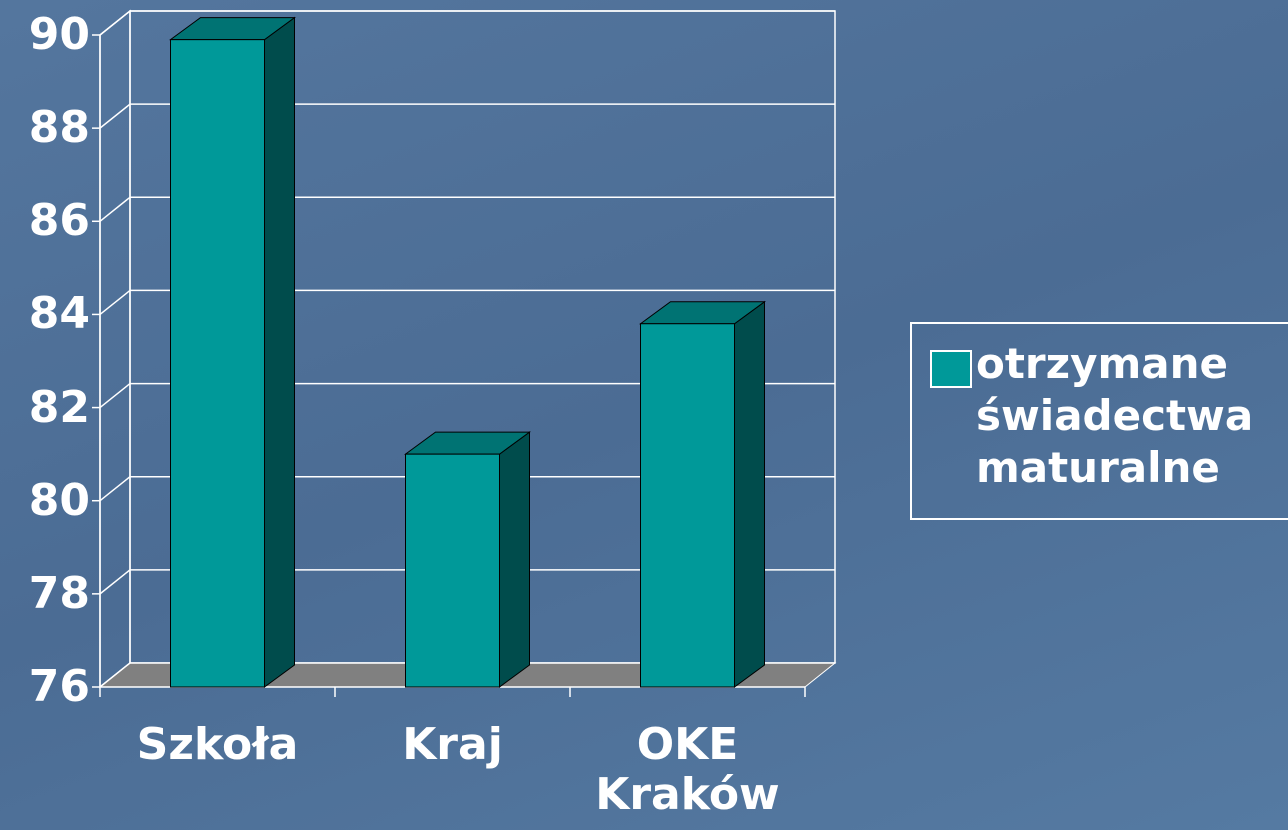 This screenshot has height=830, width=1288. I want to click on side-wall, so click(115, 349).